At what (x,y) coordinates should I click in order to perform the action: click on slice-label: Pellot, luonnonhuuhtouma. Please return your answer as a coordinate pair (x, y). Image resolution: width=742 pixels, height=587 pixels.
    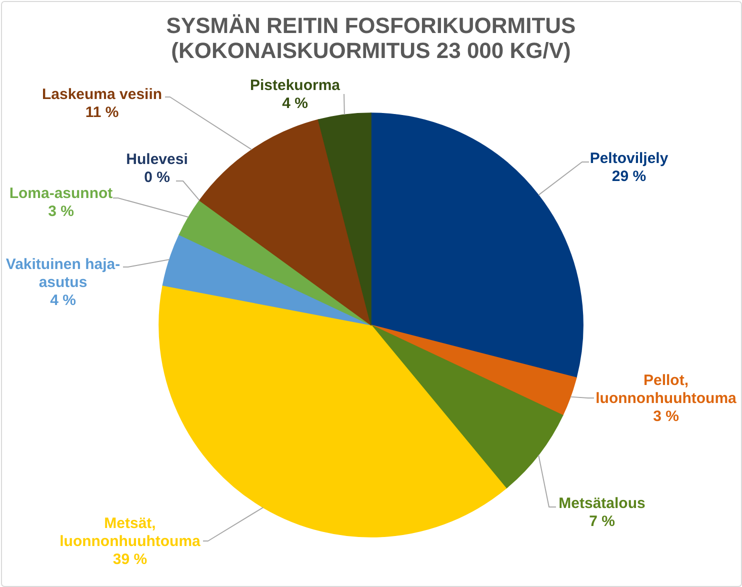
    Looking at the image, I should click on (667, 389).